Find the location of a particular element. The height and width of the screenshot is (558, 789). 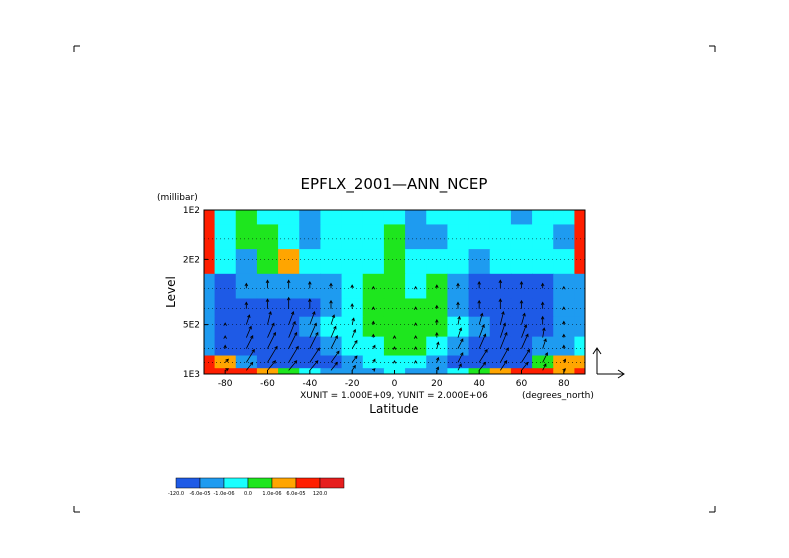

x-tick-label: -80 is located at coordinates (225, 384).